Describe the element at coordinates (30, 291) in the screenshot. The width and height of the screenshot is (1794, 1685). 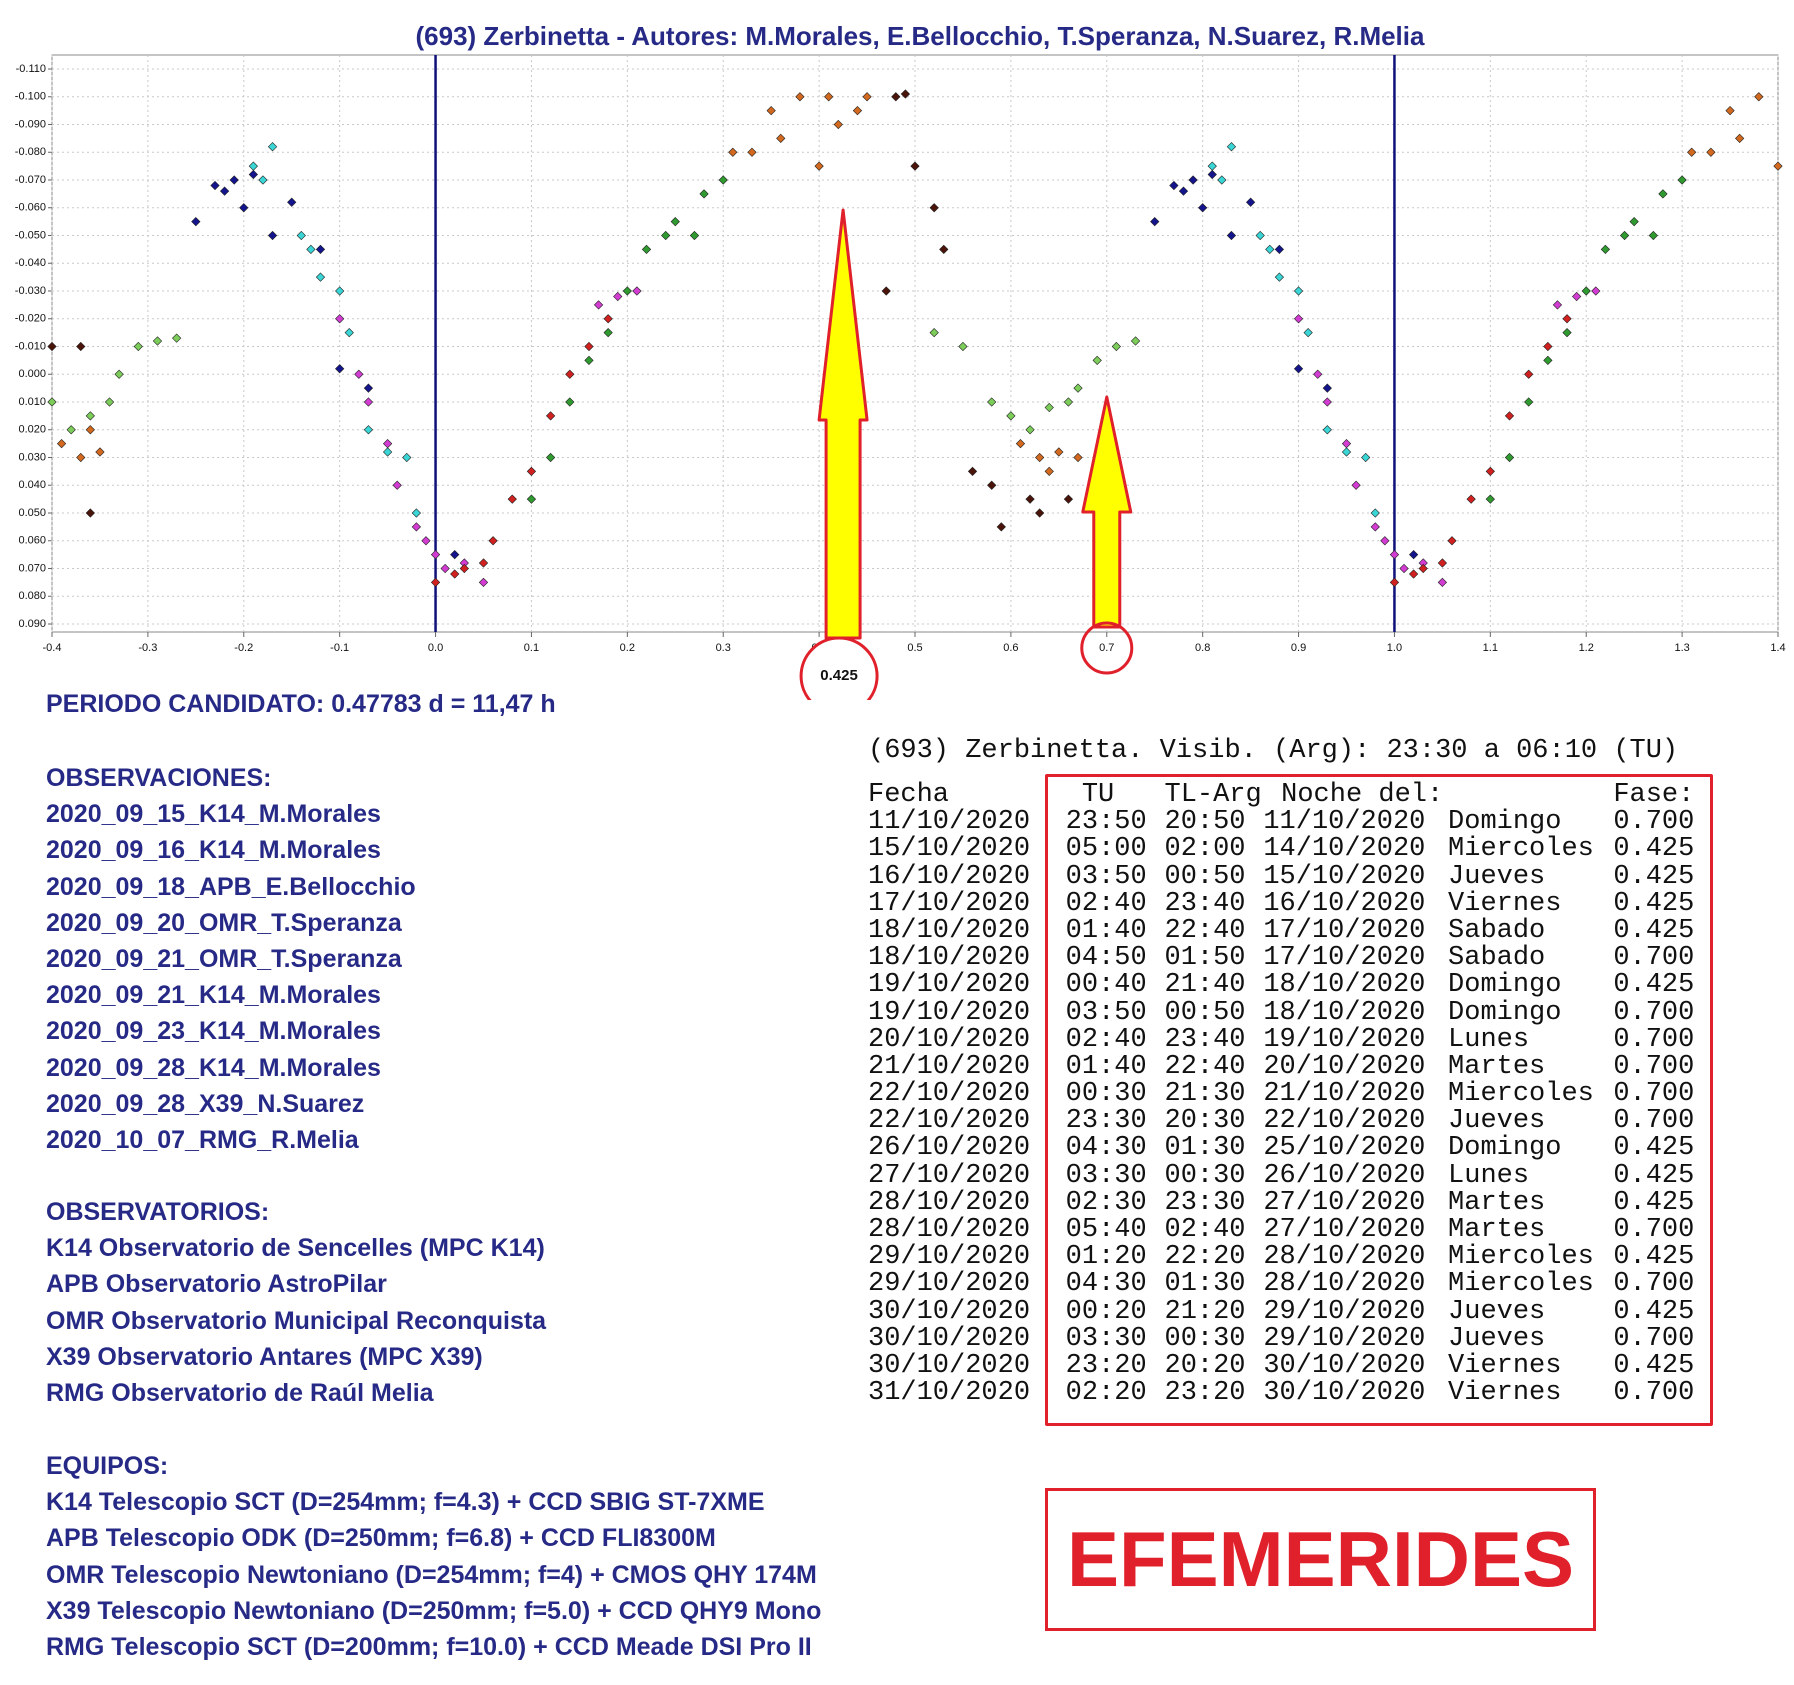
I see `y-tick-label: -0.030` at that location.